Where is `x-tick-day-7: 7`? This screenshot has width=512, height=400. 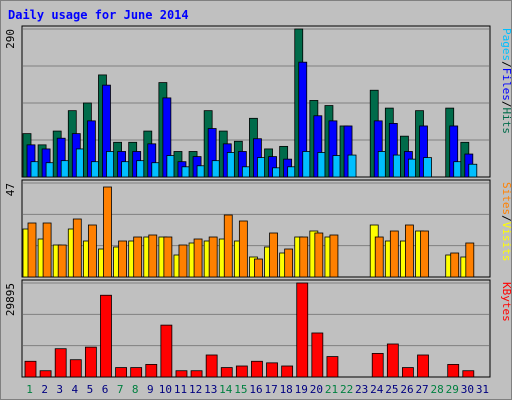 x-tick-day-7: 7 is located at coordinates (120, 389).